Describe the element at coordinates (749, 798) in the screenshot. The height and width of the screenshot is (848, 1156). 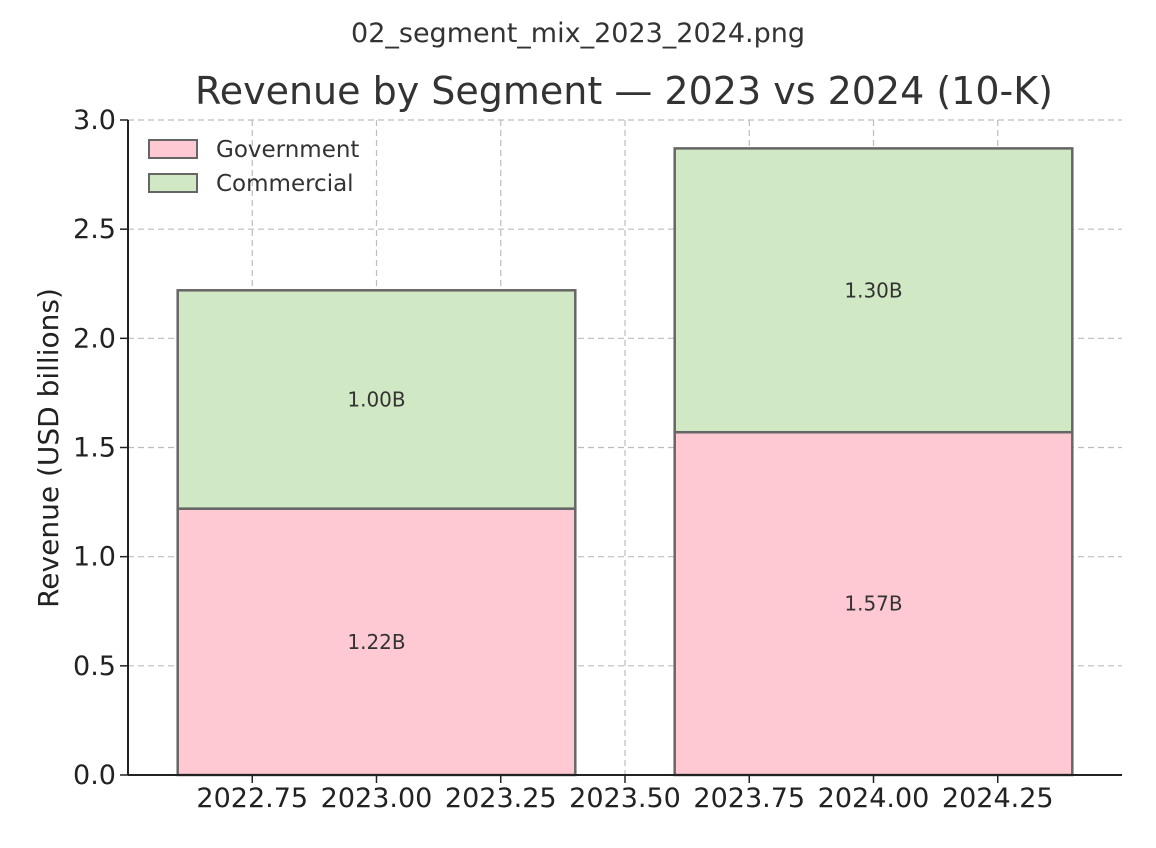
I see `x-tick-label: 2023.75` at that location.